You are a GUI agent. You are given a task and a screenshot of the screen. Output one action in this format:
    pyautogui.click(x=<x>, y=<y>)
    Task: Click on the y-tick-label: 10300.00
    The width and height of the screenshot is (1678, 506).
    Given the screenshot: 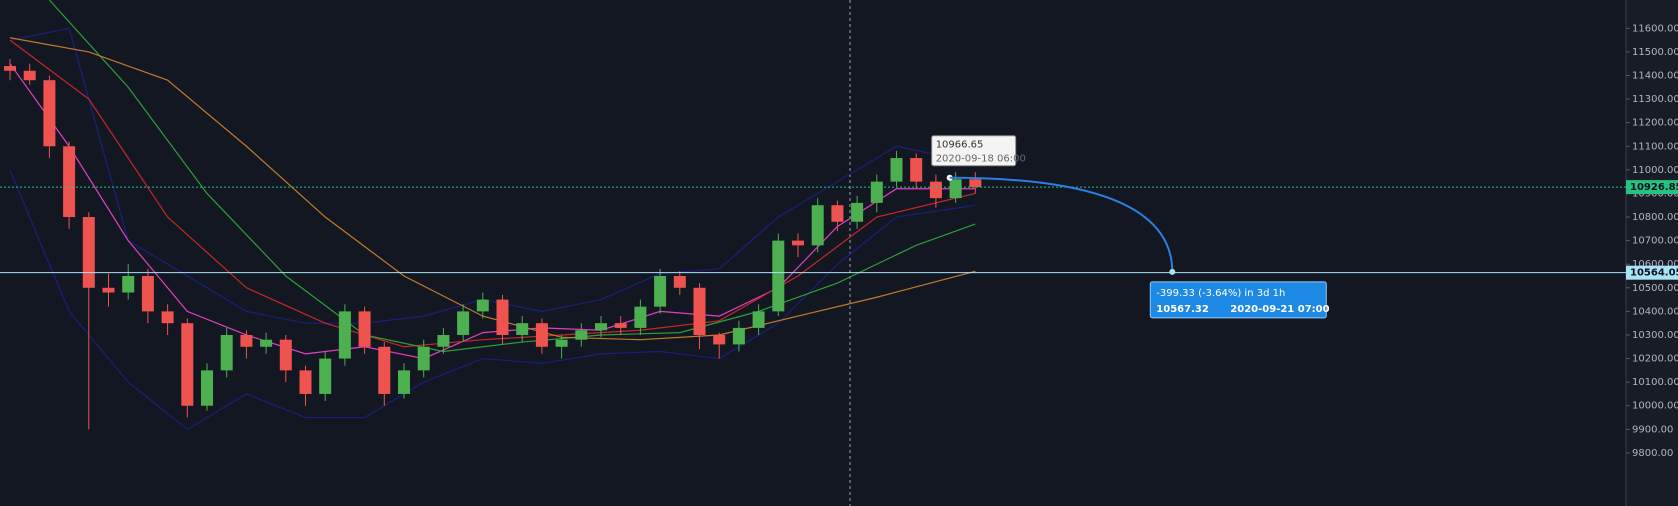 What is the action you would take?
    pyautogui.click(x=1655, y=335)
    